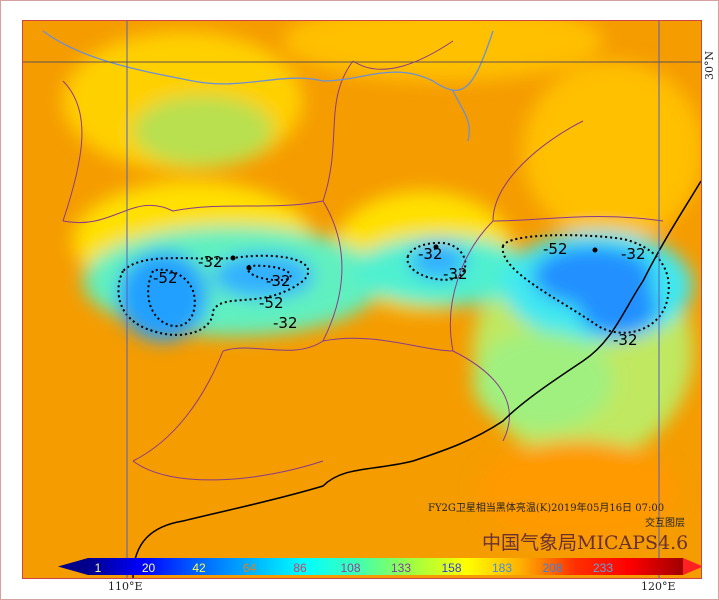  What do you see at coordinates (552, 568) in the screenshot?
I see `colorbar-label: 208` at bounding box center [552, 568].